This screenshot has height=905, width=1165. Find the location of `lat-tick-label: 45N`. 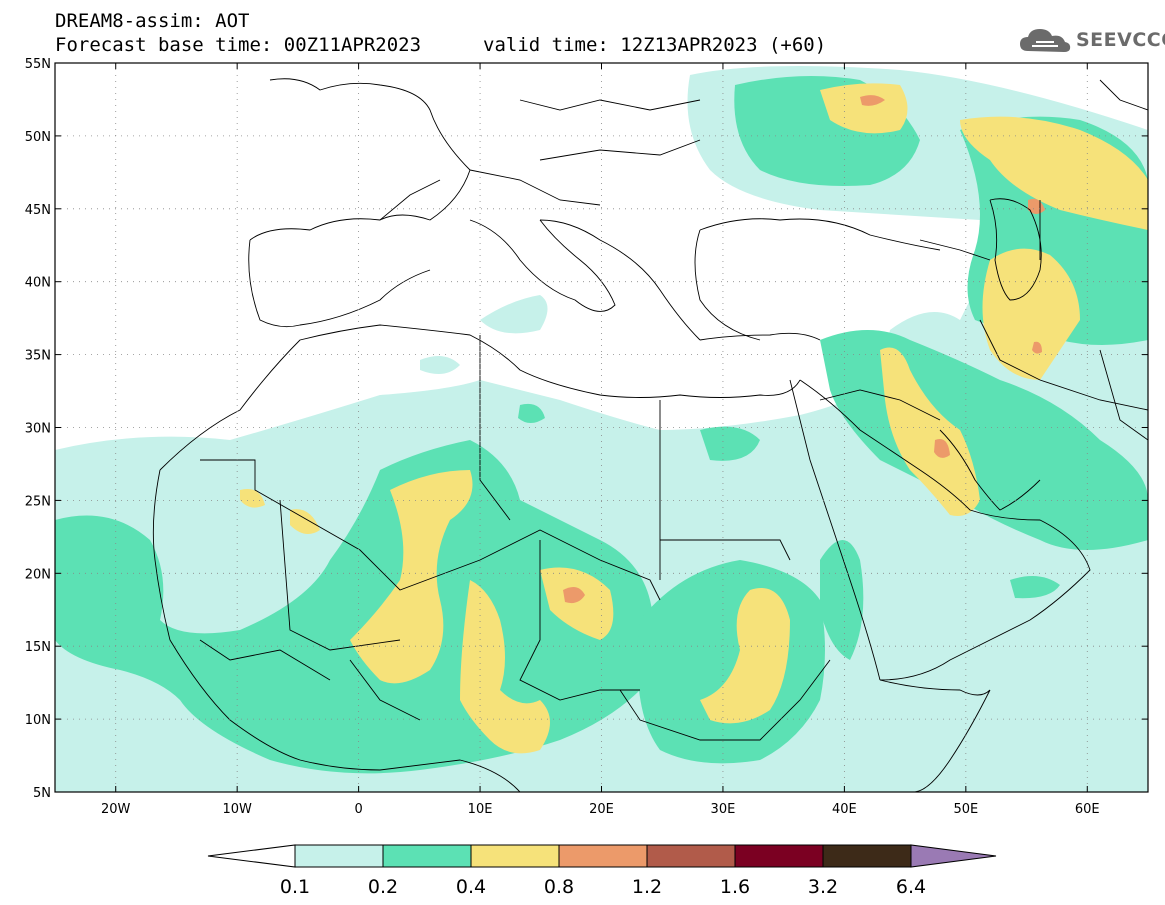

lat-tick-label: 45N is located at coordinates (38, 210).